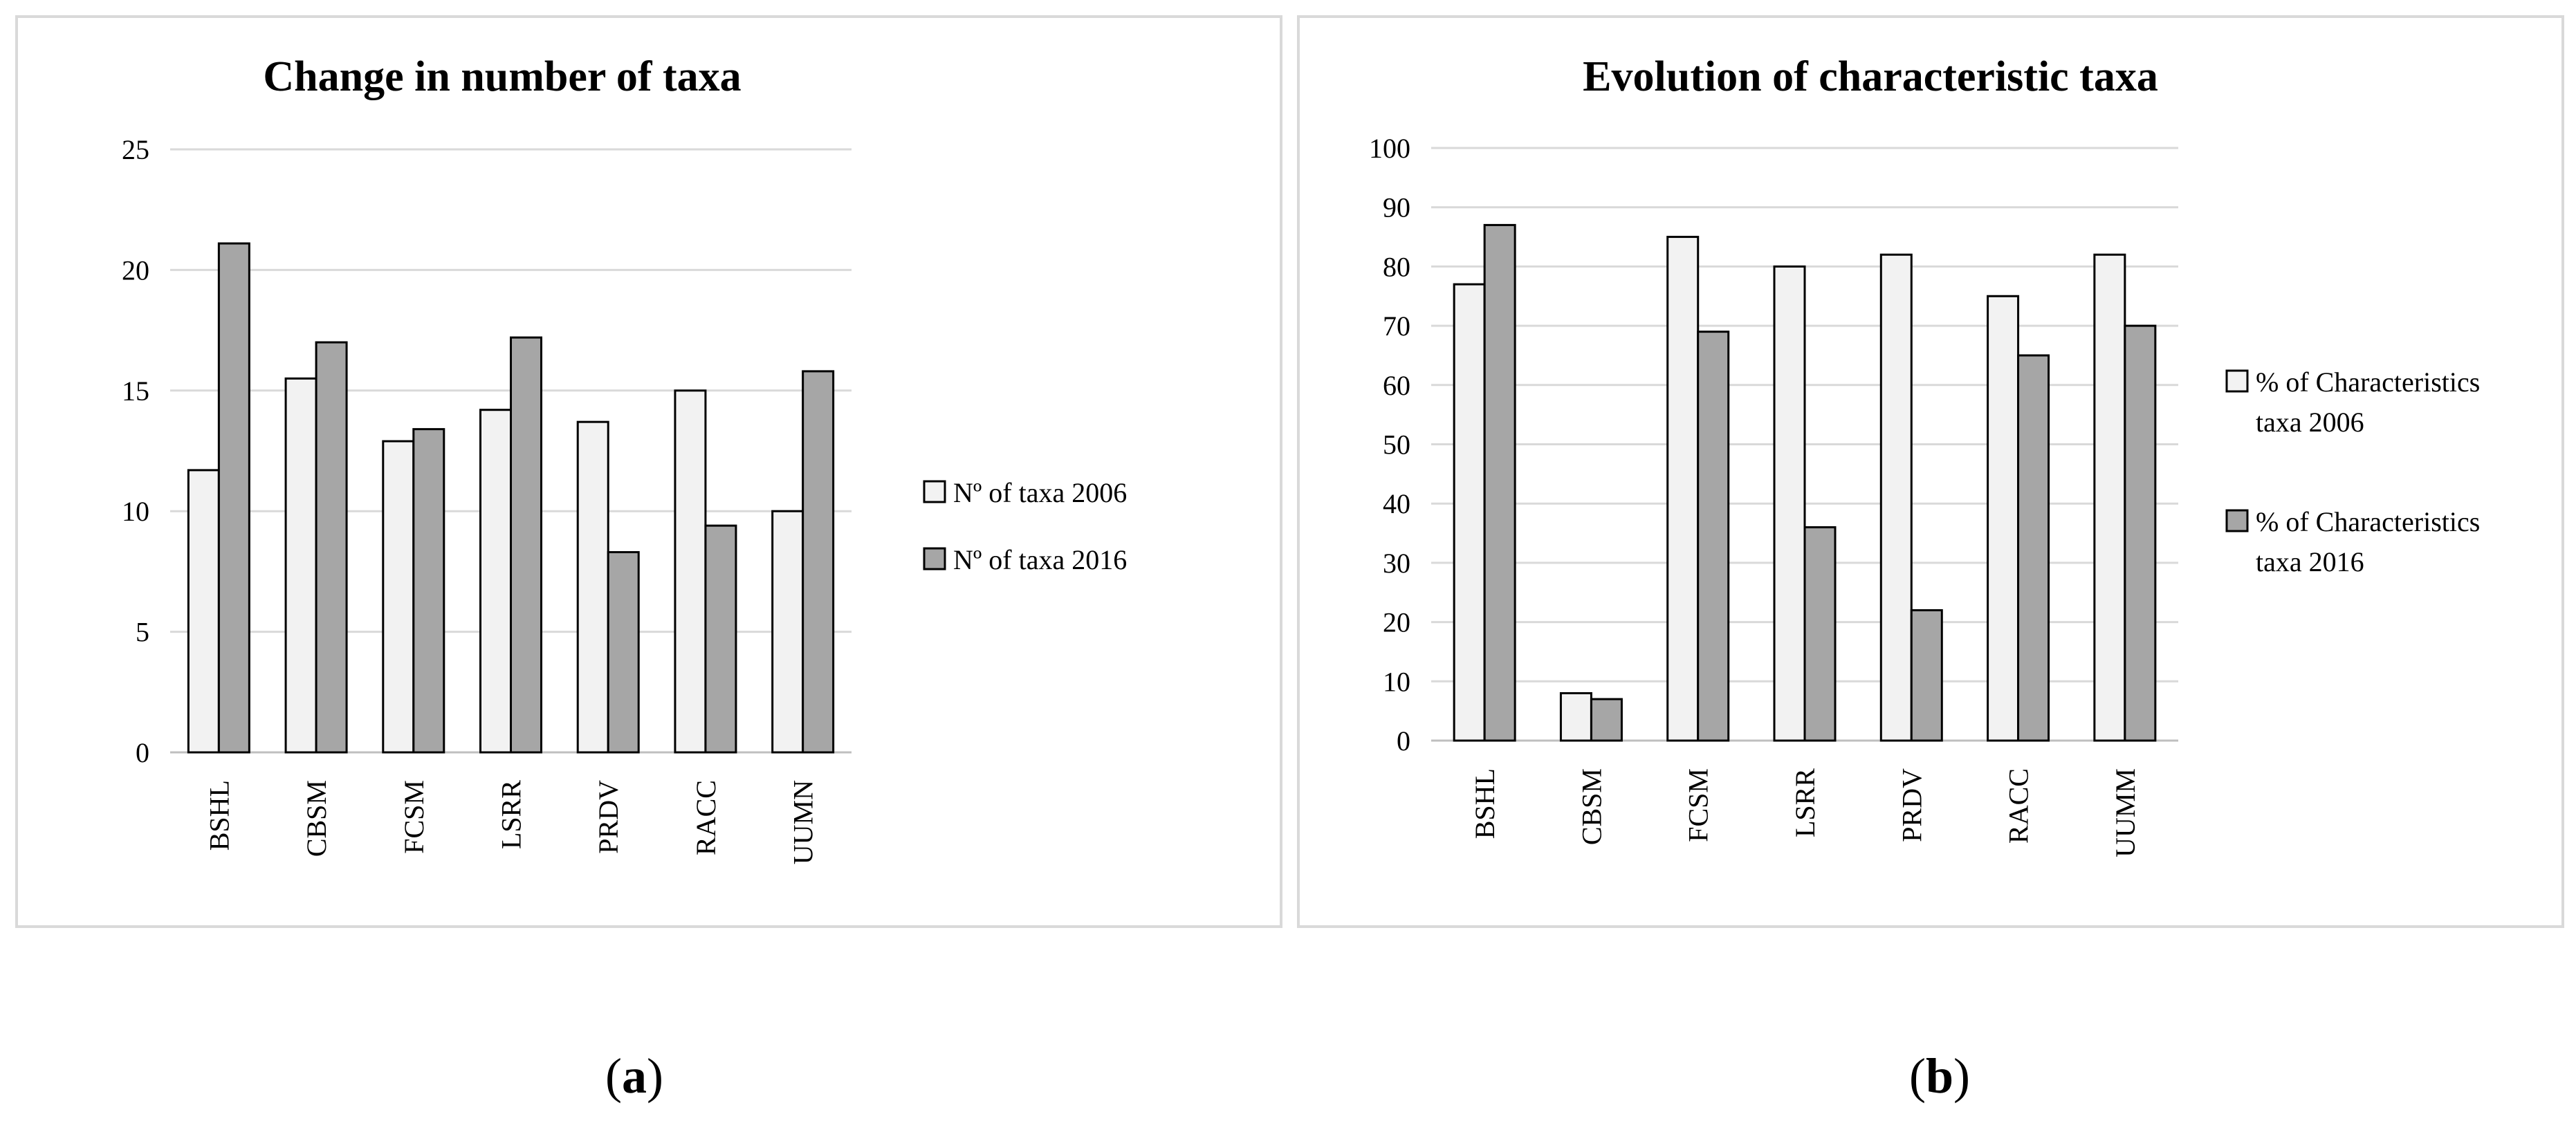  Describe the element at coordinates (1805, 802) in the screenshot. I see `b-x-tick-label: LSRR` at that location.